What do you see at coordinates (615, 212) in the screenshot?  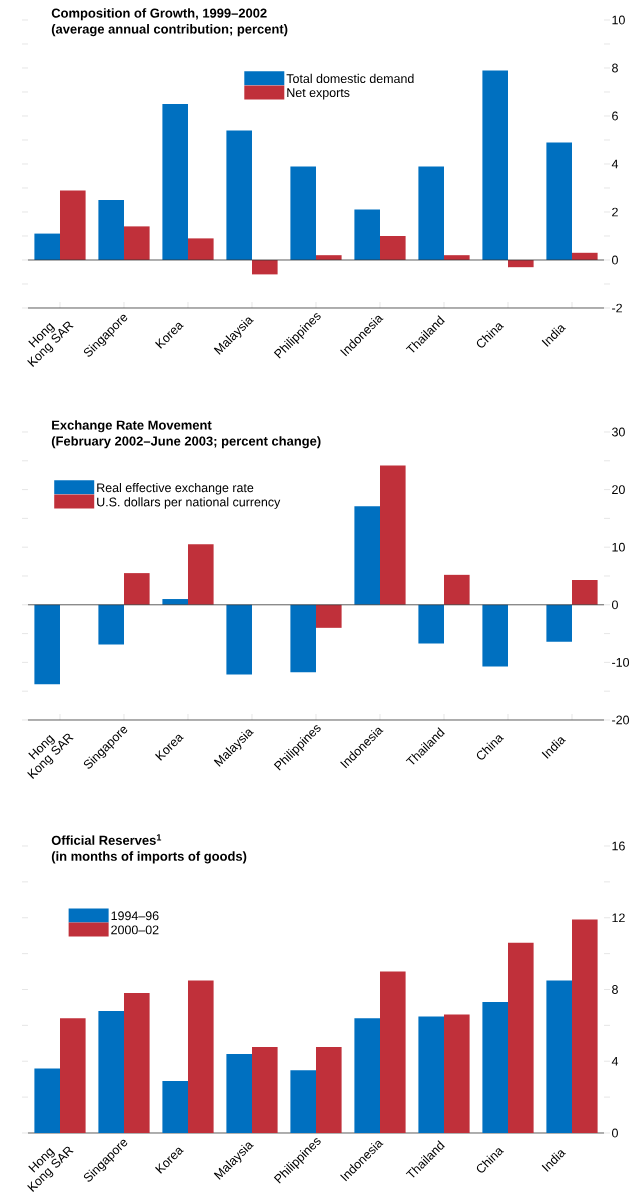 I see `y-tick-label: 2` at bounding box center [615, 212].